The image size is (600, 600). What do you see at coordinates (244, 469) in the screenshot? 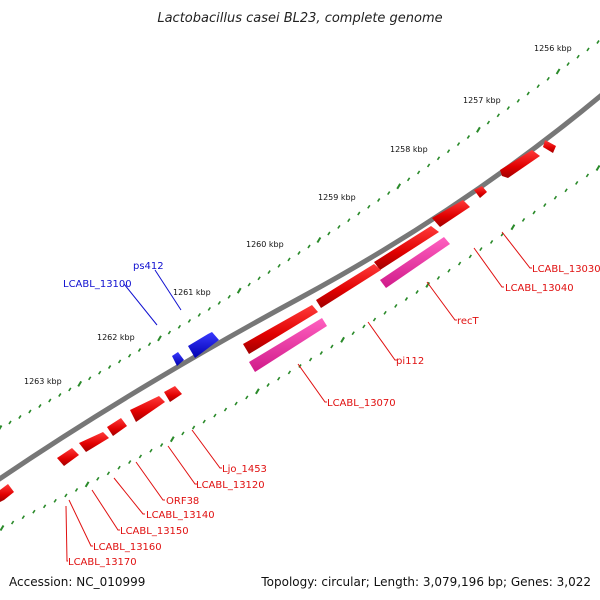
I see `gene-label-ljo-1453: Ljo_1453` at bounding box center [244, 469].